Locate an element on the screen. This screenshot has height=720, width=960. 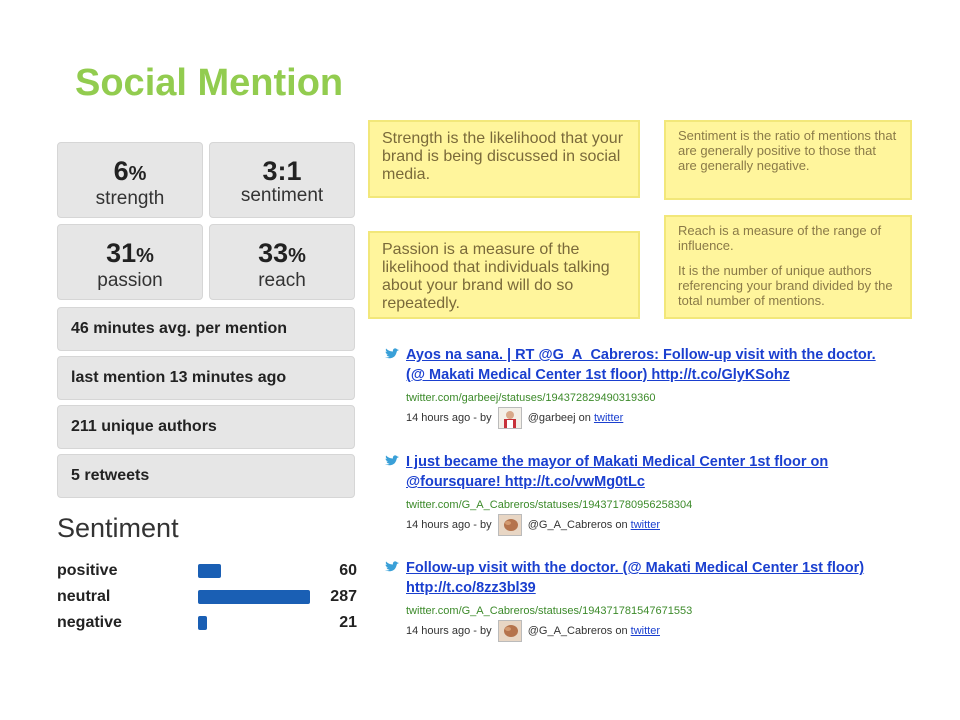
sentiment-row-label: neutral is located at coordinates (84, 596).